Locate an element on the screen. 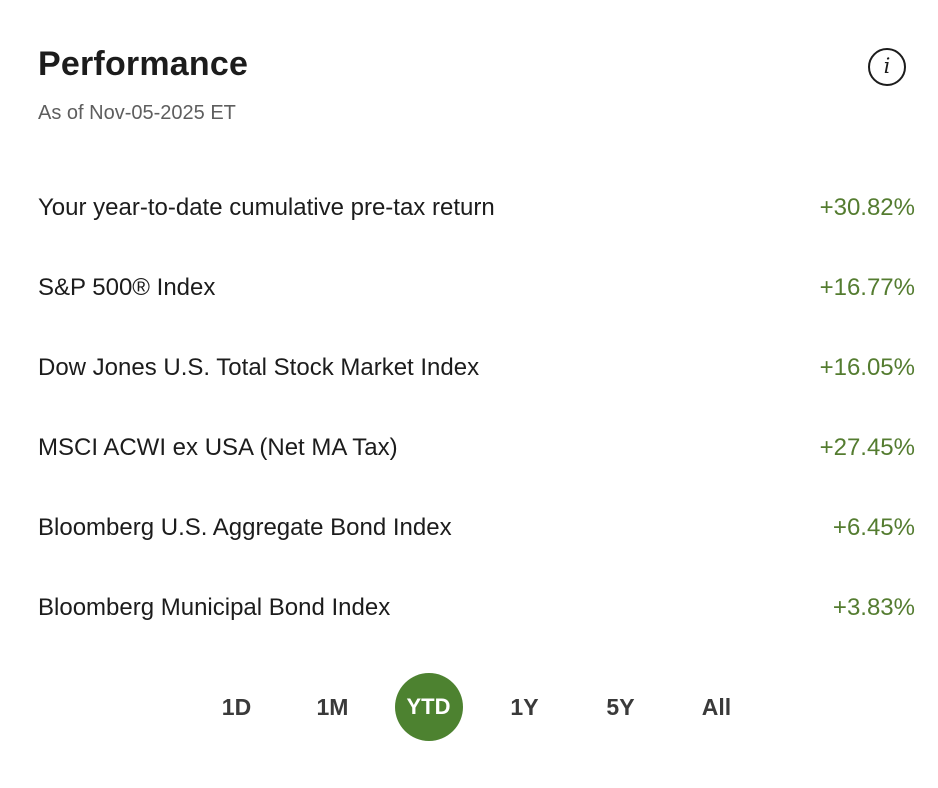  as-of-date: As of Nov-05-2025 ET is located at coordinates (137, 113).